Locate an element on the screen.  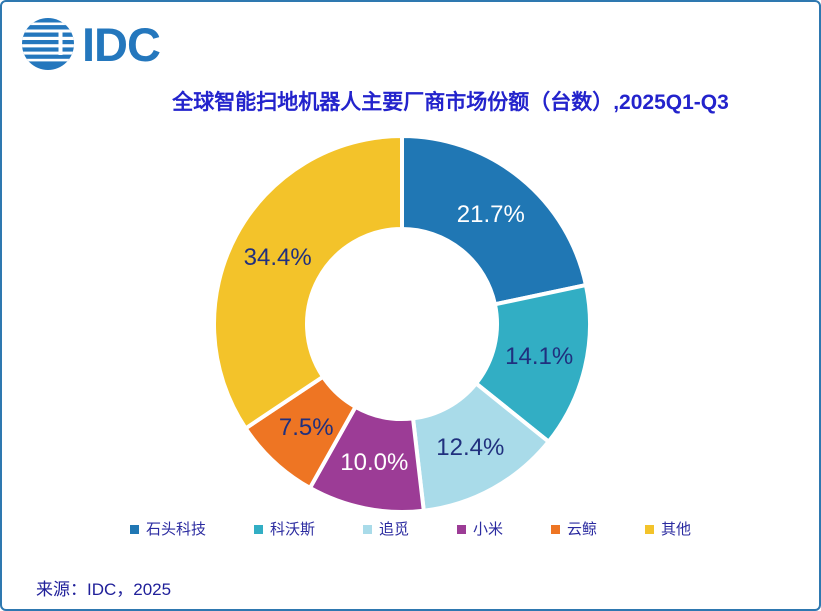
legend-item-xiaomi: 小米 is located at coordinates (480, 529).